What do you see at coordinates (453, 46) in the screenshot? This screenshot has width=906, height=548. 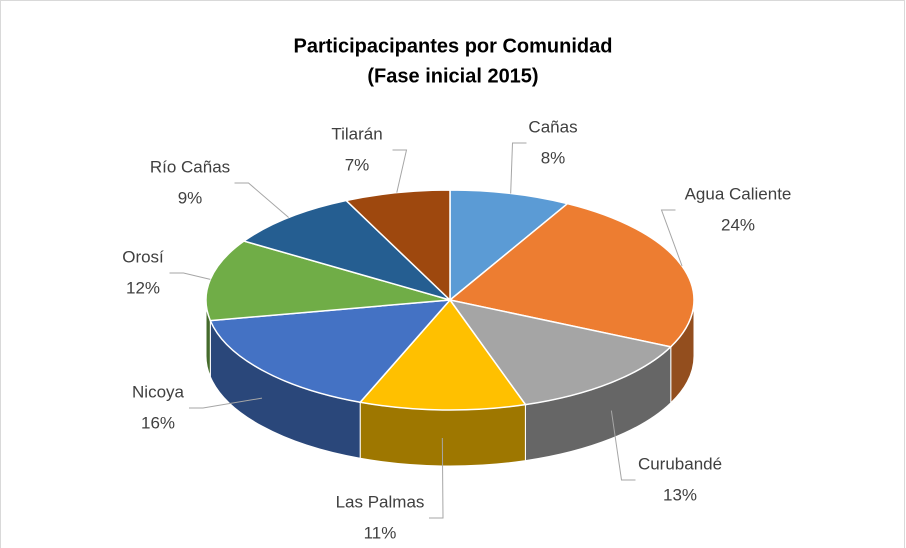 I see `chart-title: Participacipantes por Comunidad` at bounding box center [453, 46].